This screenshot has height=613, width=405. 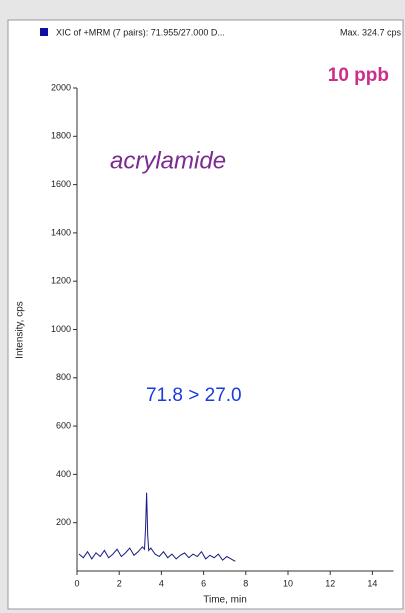 What do you see at coordinates (61, 281) in the screenshot?
I see `y-tick-label: 1200` at bounding box center [61, 281].